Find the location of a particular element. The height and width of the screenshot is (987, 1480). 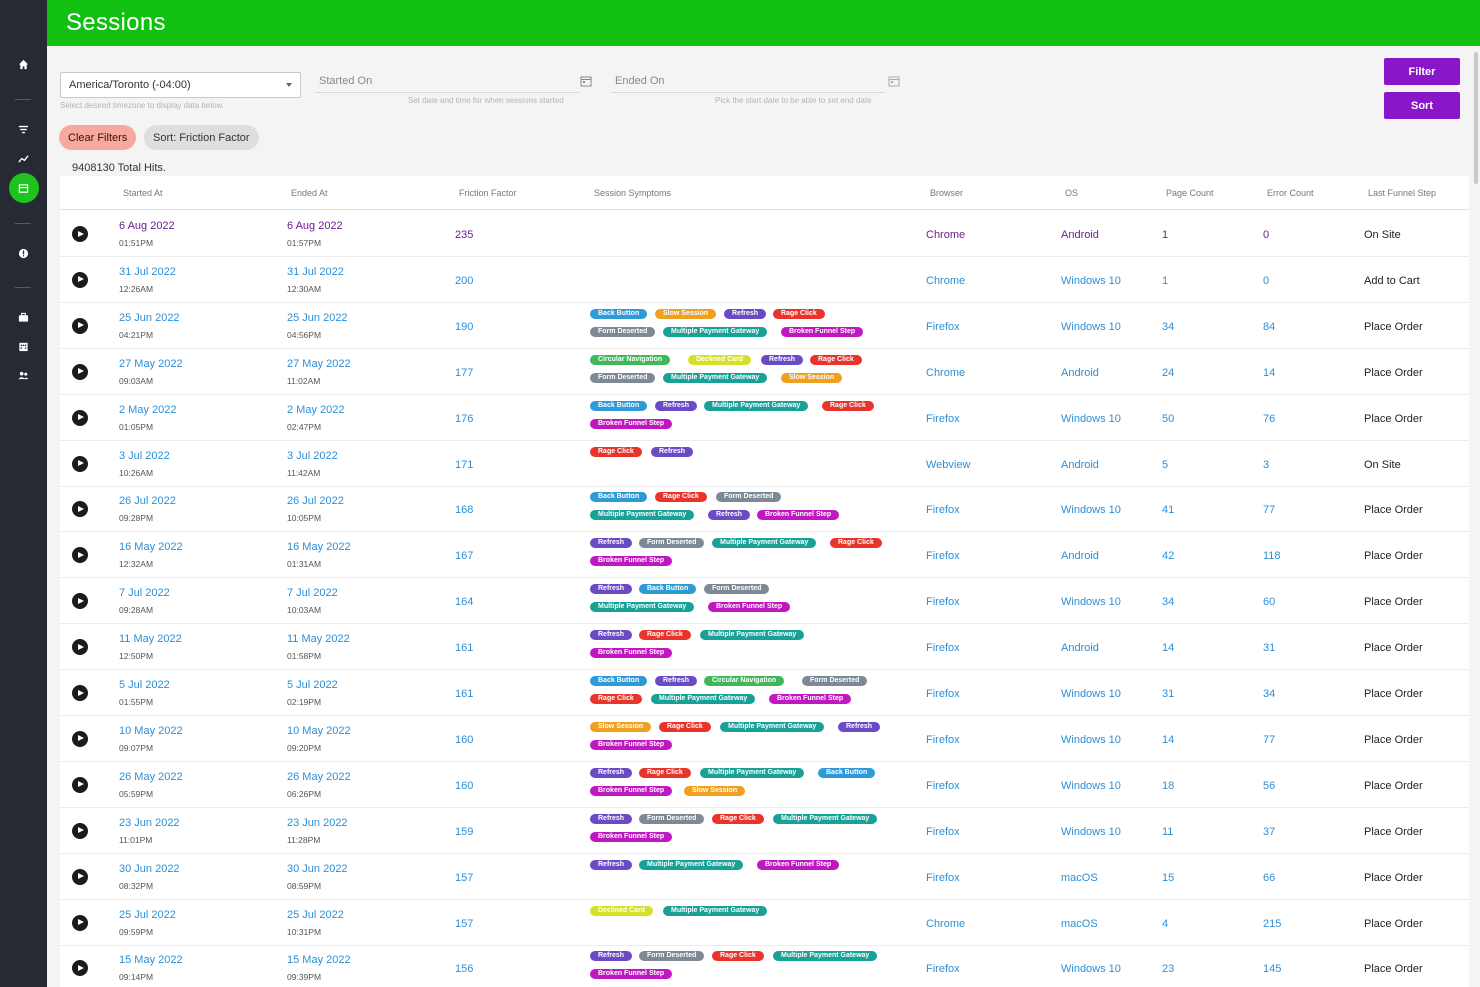

ended-date: 2 May 2022 is located at coordinates (316, 409).